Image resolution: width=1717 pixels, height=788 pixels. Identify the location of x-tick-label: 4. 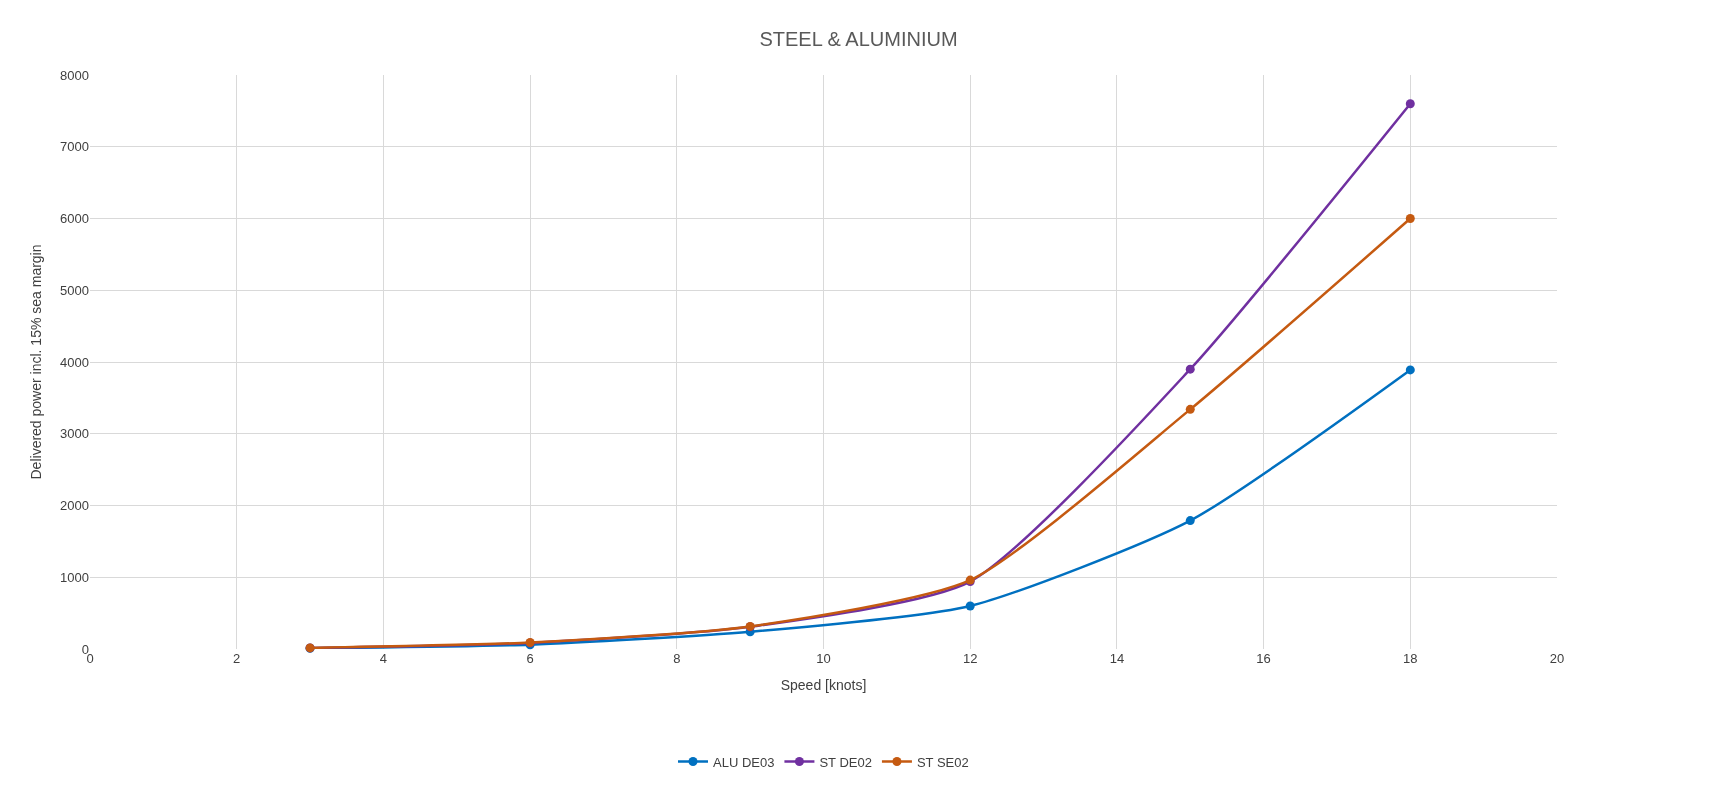
(383, 658).